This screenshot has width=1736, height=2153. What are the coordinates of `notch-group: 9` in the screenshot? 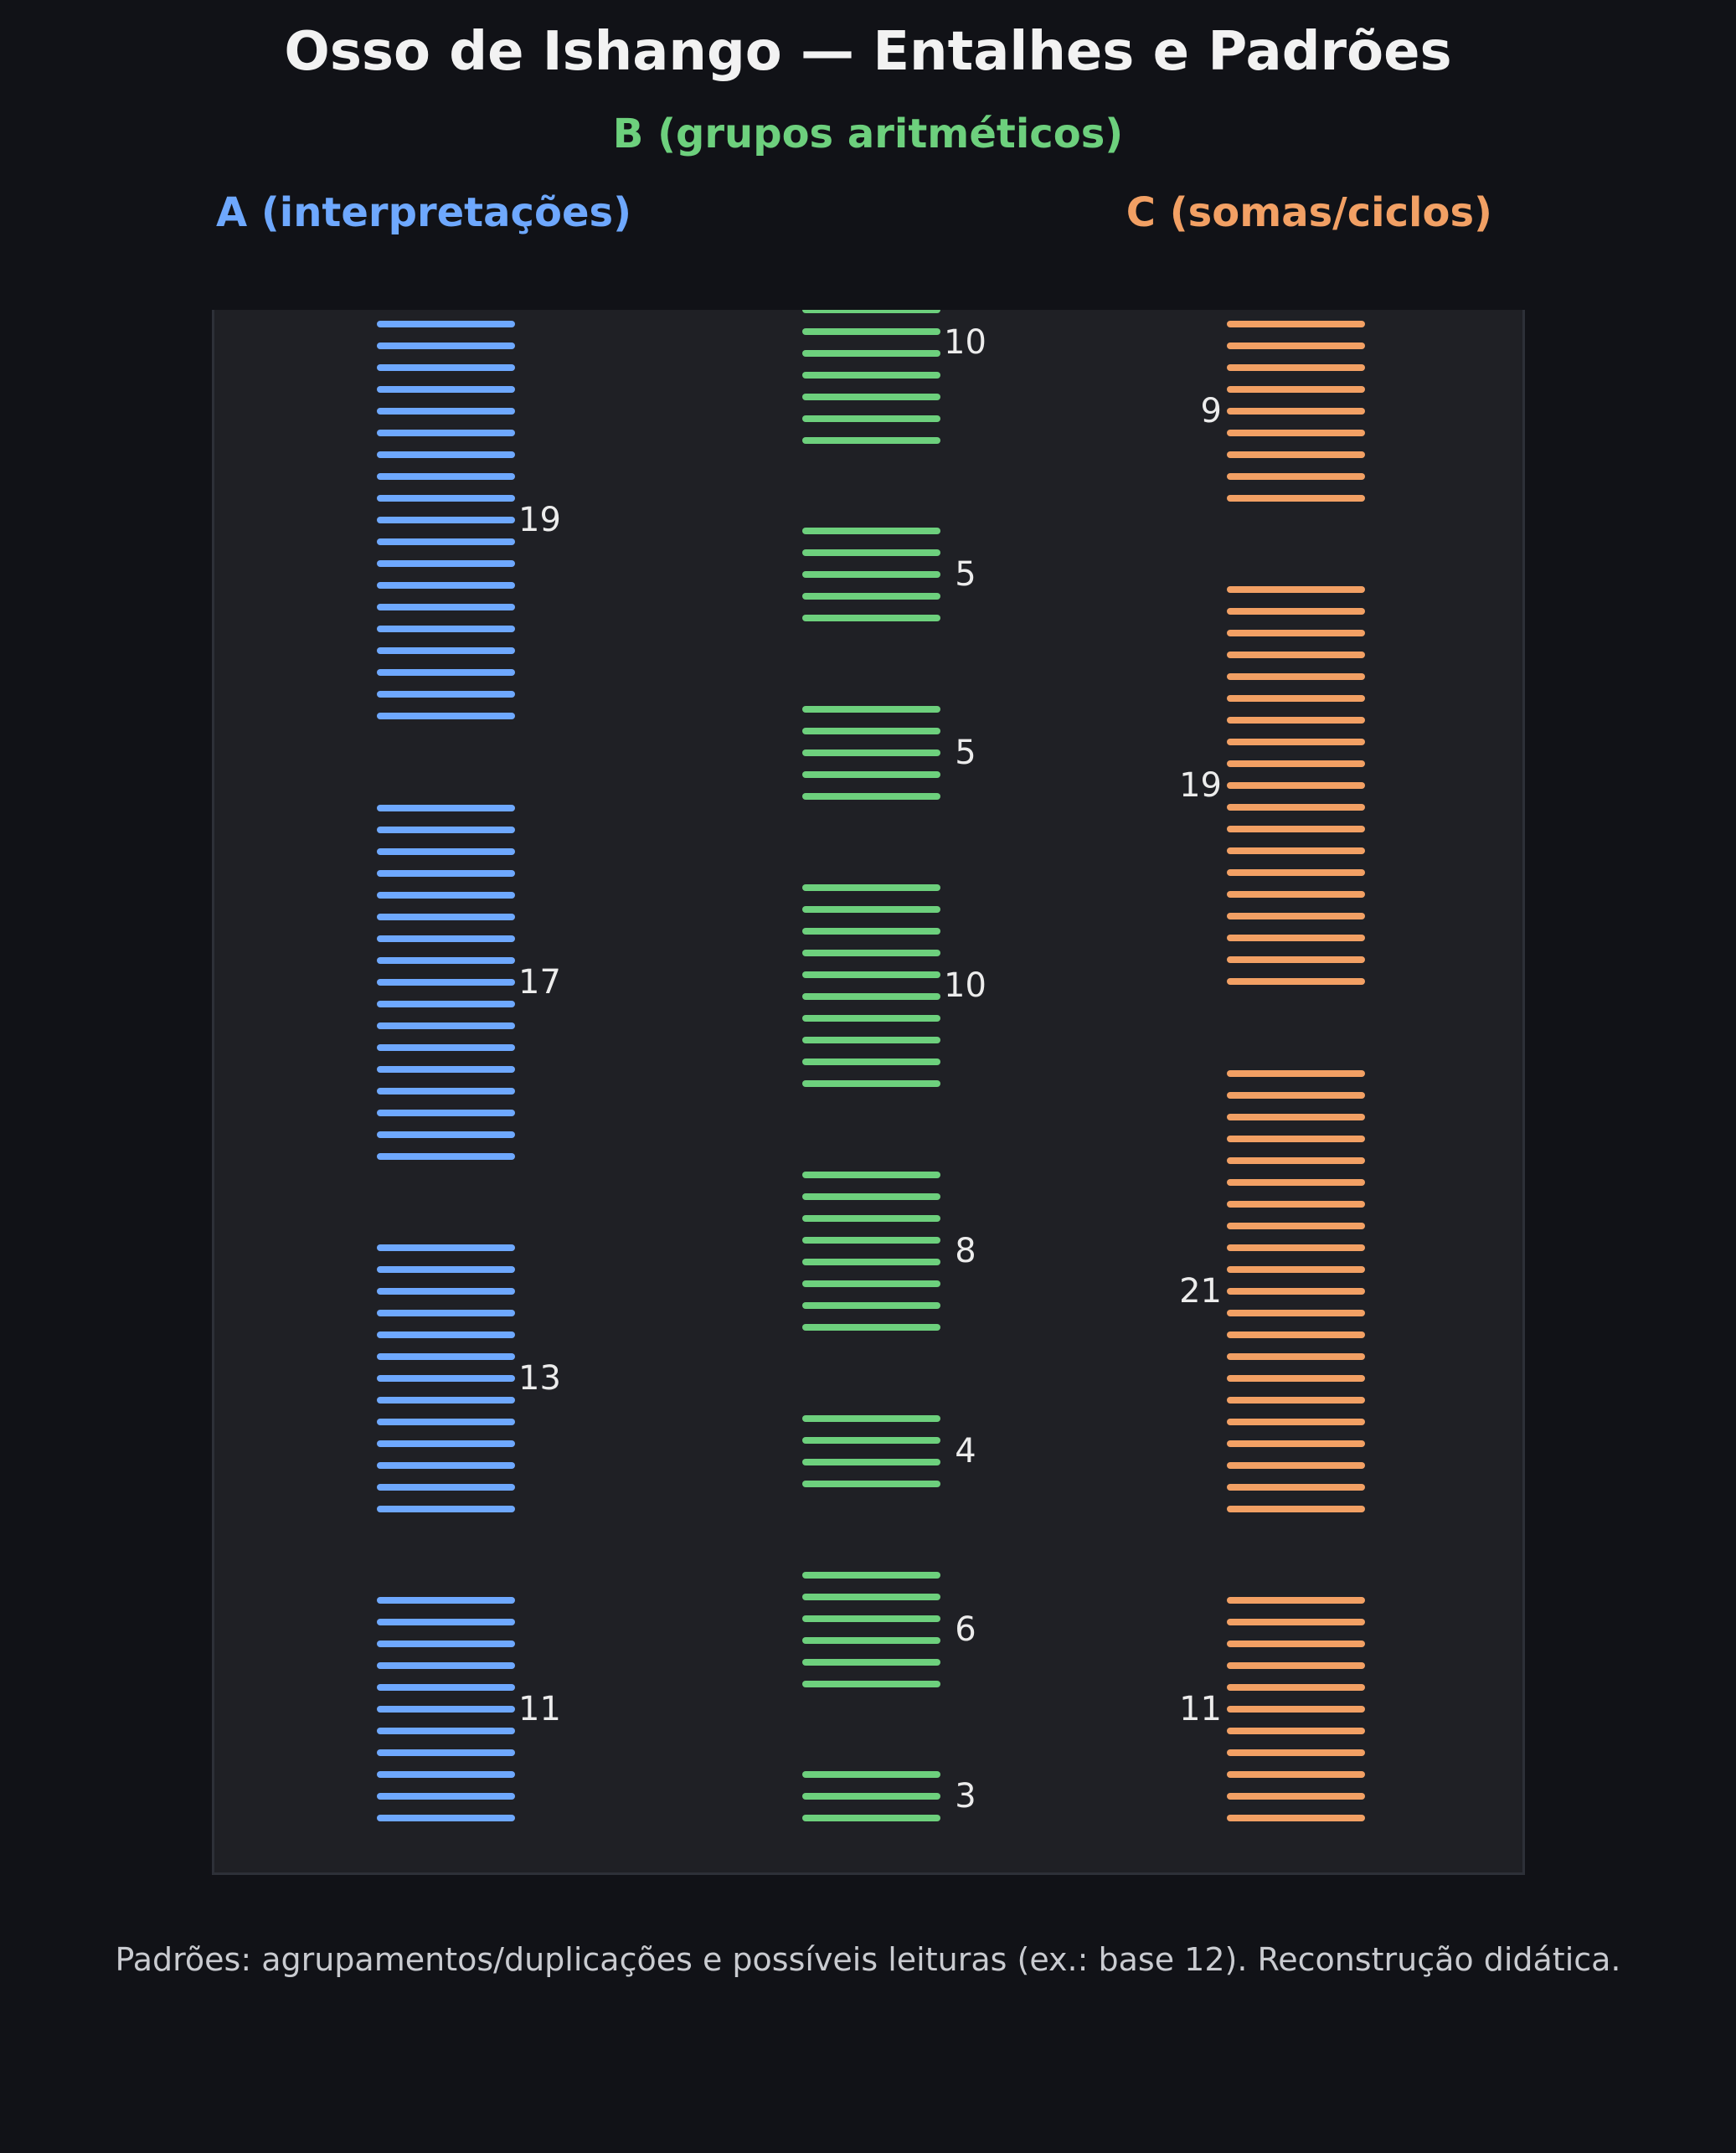 It's located at (1283, 411).